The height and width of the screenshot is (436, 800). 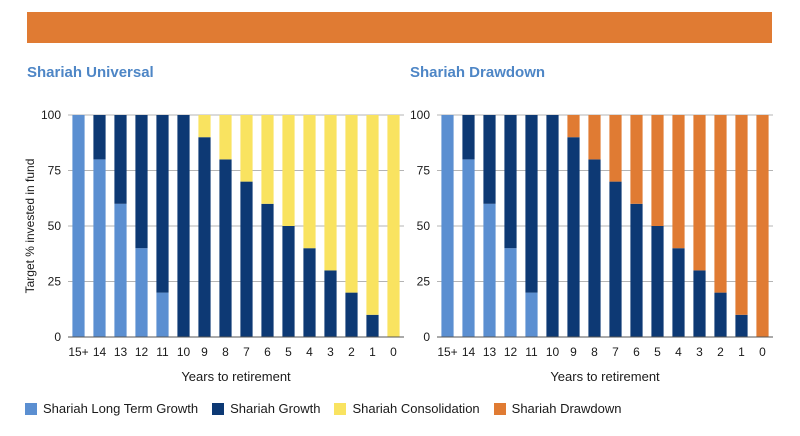 What do you see at coordinates (288, 352) in the screenshot?
I see `x-tick-label: 5` at bounding box center [288, 352].